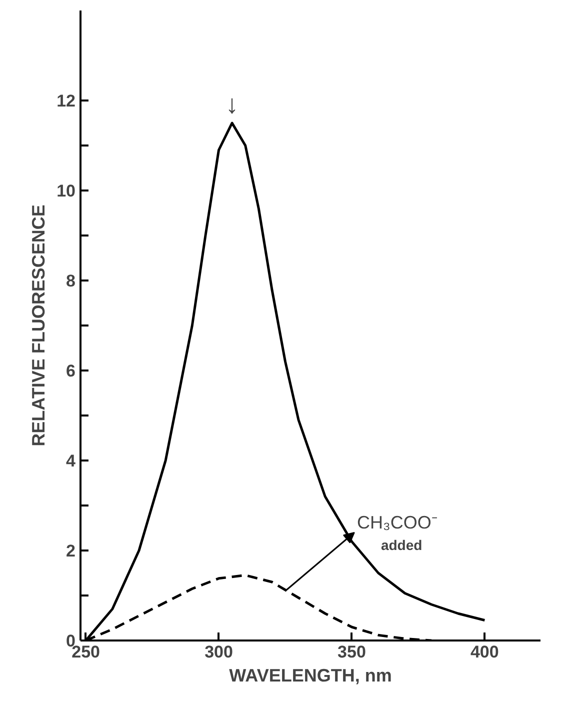 The width and height of the screenshot is (572, 721). Describe the element at coordinates (71, 281) in the screenshot. I see `y-tick-label: 8` at that location.